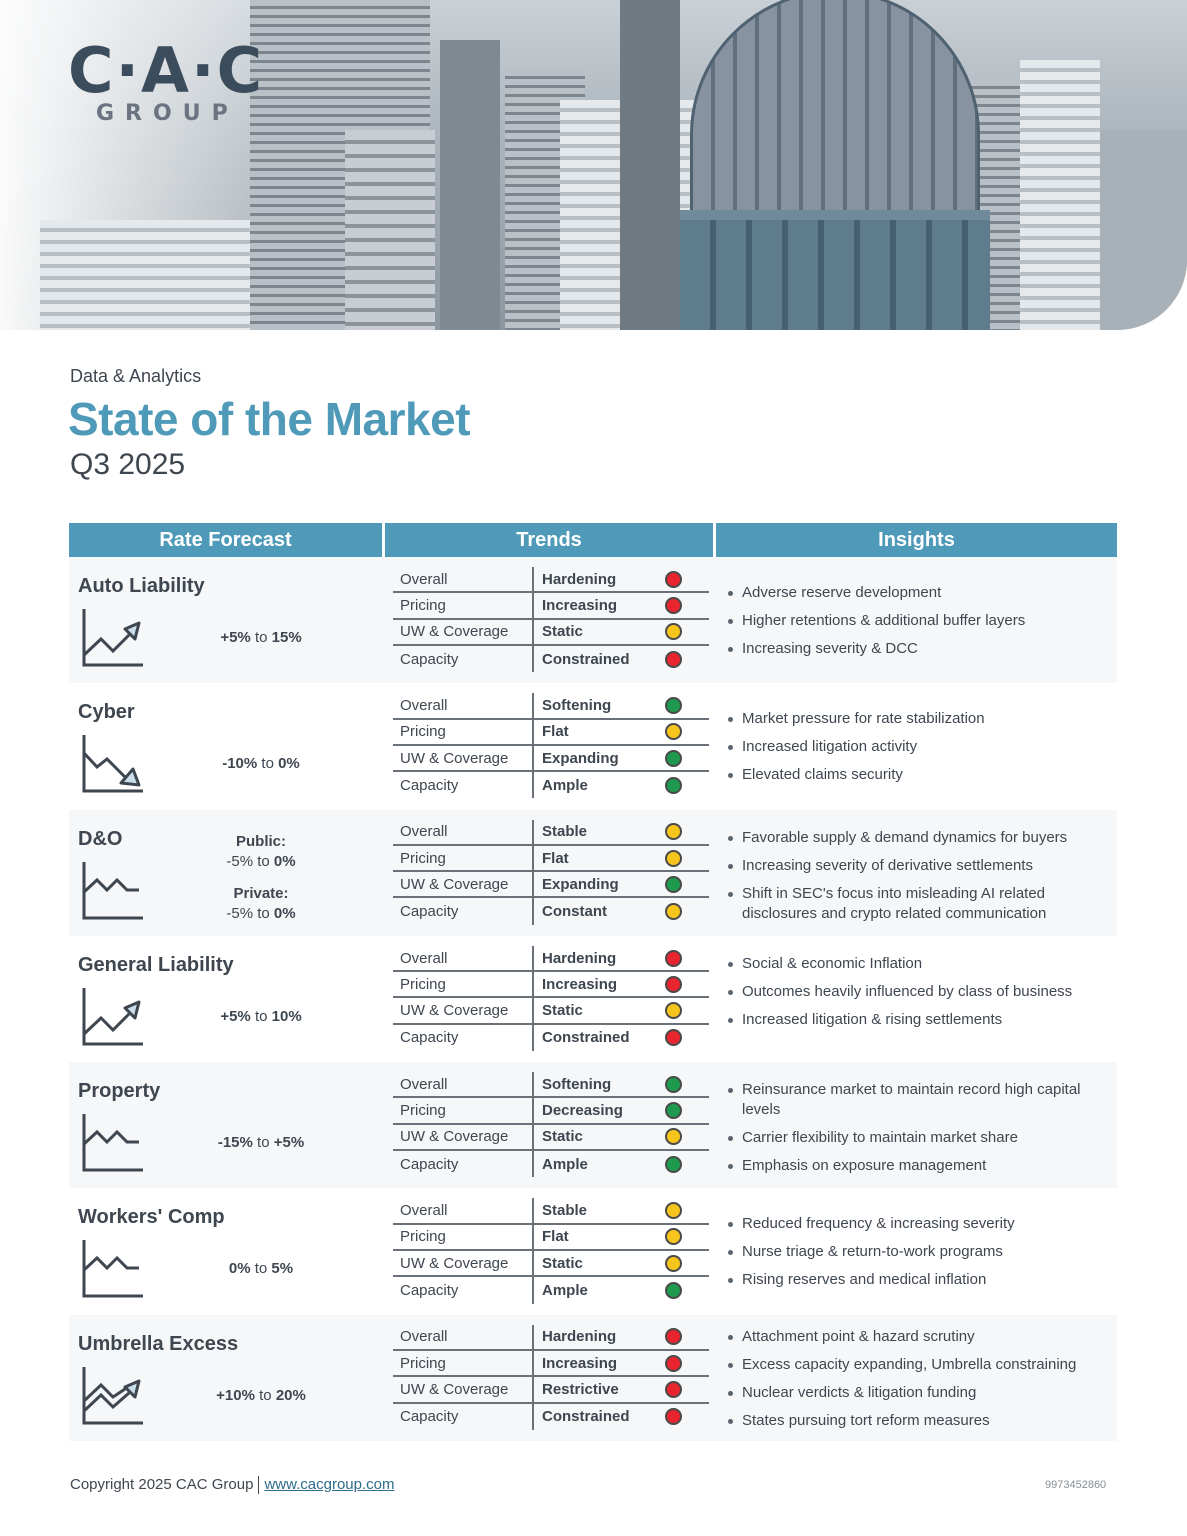 The width and height of the screenshot is (1187, 1536). What do you see at coordinates (921, 964) in the screenshot?
I see `insight-item: Social & economic Inflation` at bounding box center [921, 964].